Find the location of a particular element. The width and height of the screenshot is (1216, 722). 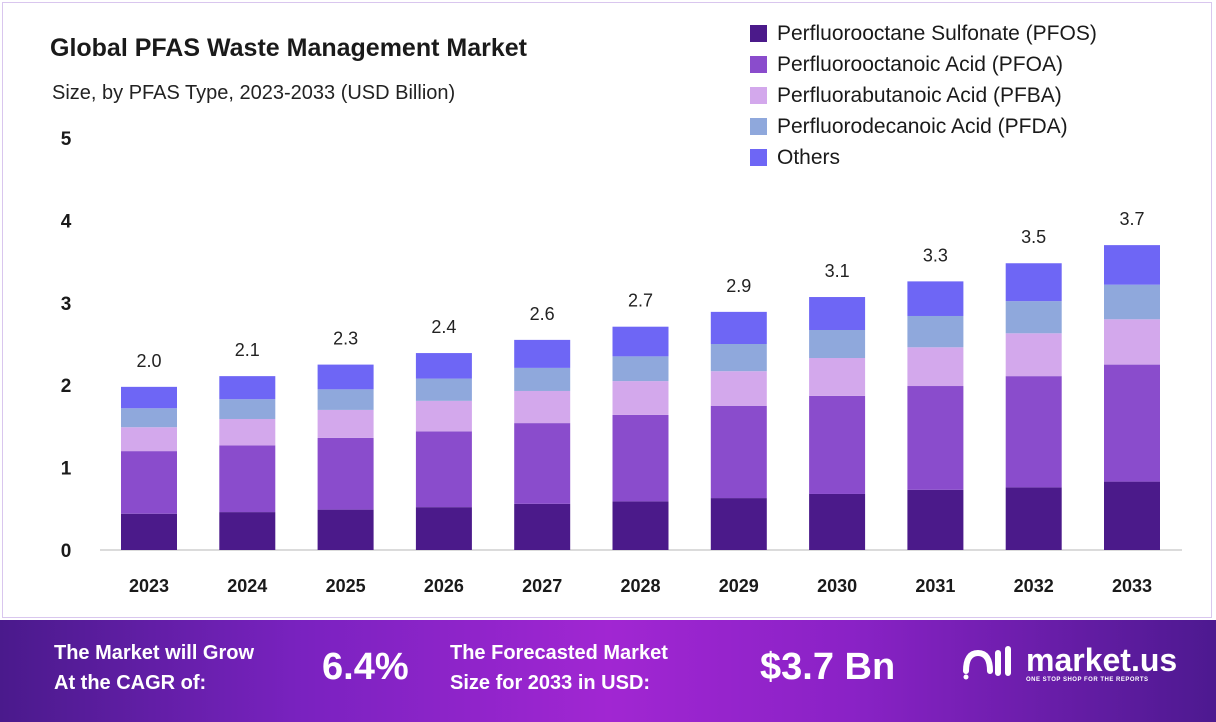

legend-label: Perfluorodecanoic Acid (PFDA) is located at coordinates (922, 126).